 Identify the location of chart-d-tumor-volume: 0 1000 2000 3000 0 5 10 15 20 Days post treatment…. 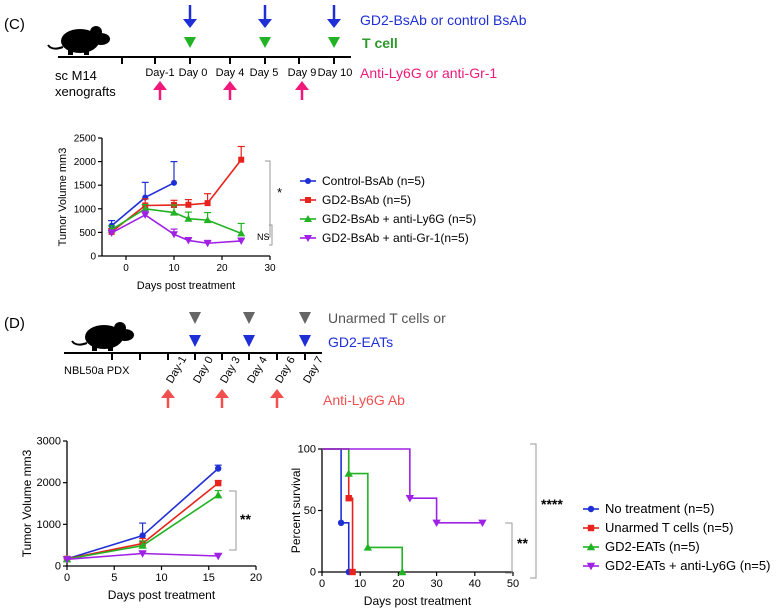
(141, 519).